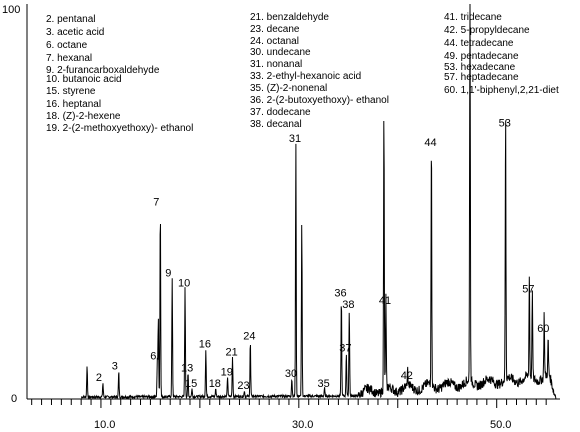  Describe the element at coordinates (480, 67) in the screenshot. I see `legend-entry: 53. hexadecane` at that location.